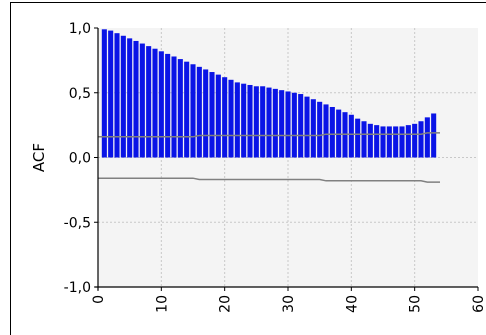 The height and width of the screenshot is (335, 486). What do you see at coordinates (77, 288) in the screenshot?
I see `y-tick-label: -1,0` at bounding box center [77, 288].